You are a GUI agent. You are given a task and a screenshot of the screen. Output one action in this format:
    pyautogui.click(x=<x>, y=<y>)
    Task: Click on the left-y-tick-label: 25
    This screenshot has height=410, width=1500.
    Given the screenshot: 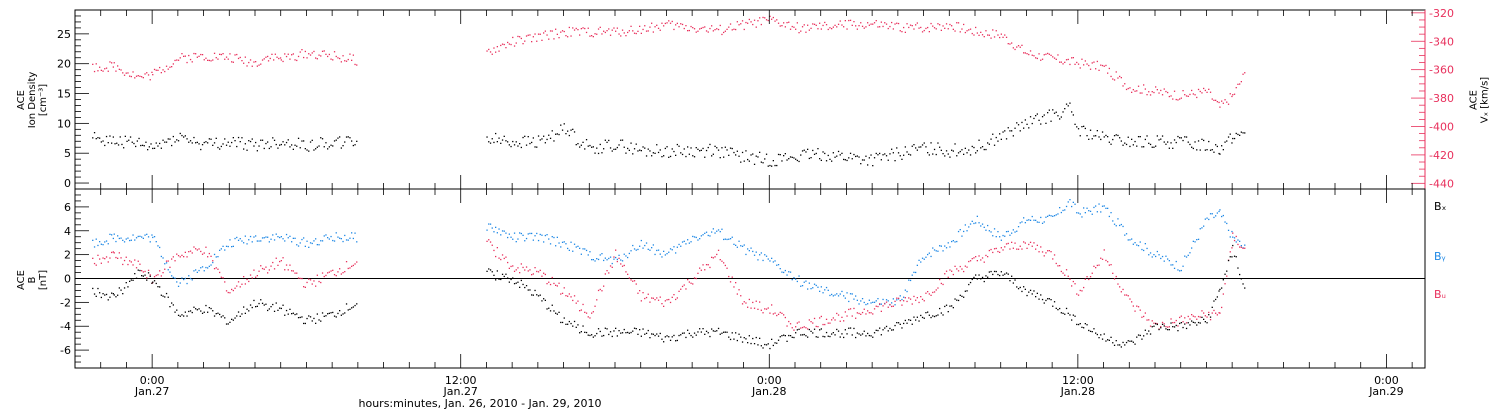 What is the action you would take?
    pyautogui.click(x=64, y=34)
    